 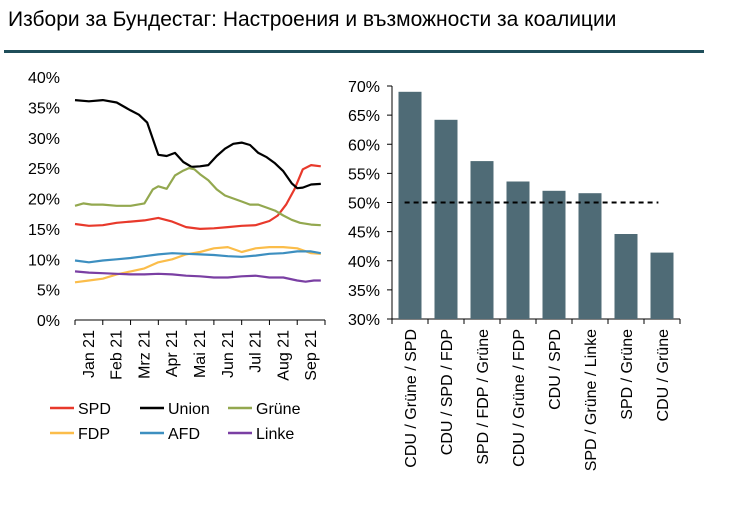 What do you see at coordinates (364, 116) in the screenshot?
I see `y-tick-label: 65%` at bounding box center [364, 116].